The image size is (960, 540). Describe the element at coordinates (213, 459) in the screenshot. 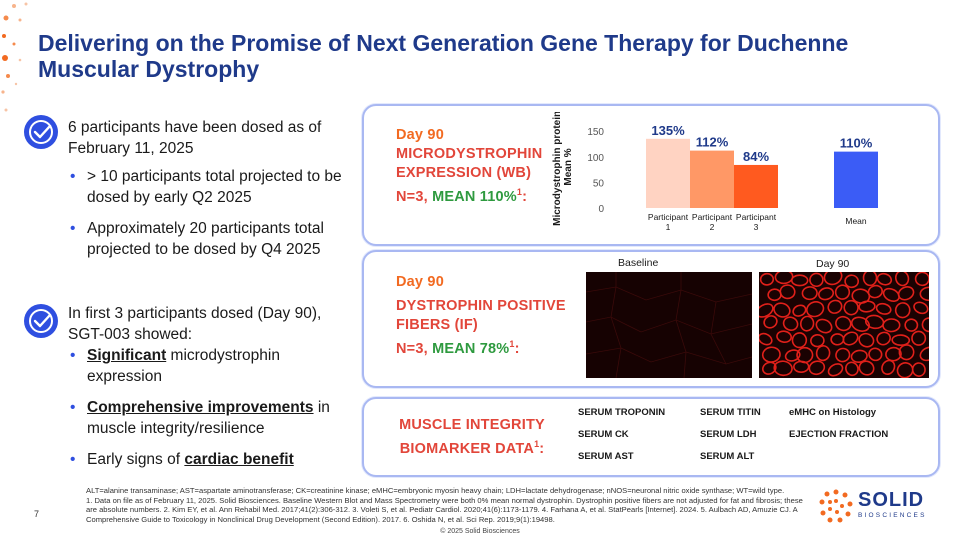

I see `bullet-cardiac: Early signs of cardiac benefit` at that location.